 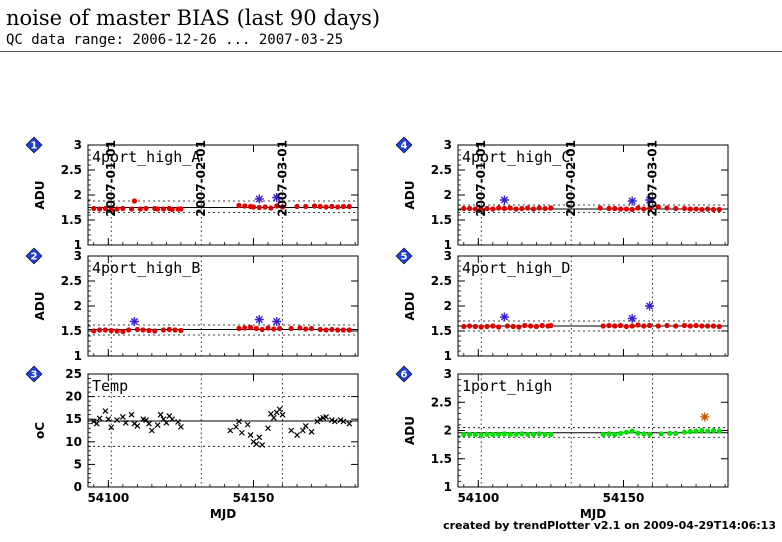 I want to click on date-label-1-1: 2007-01-01, so click(x=111, y=178).